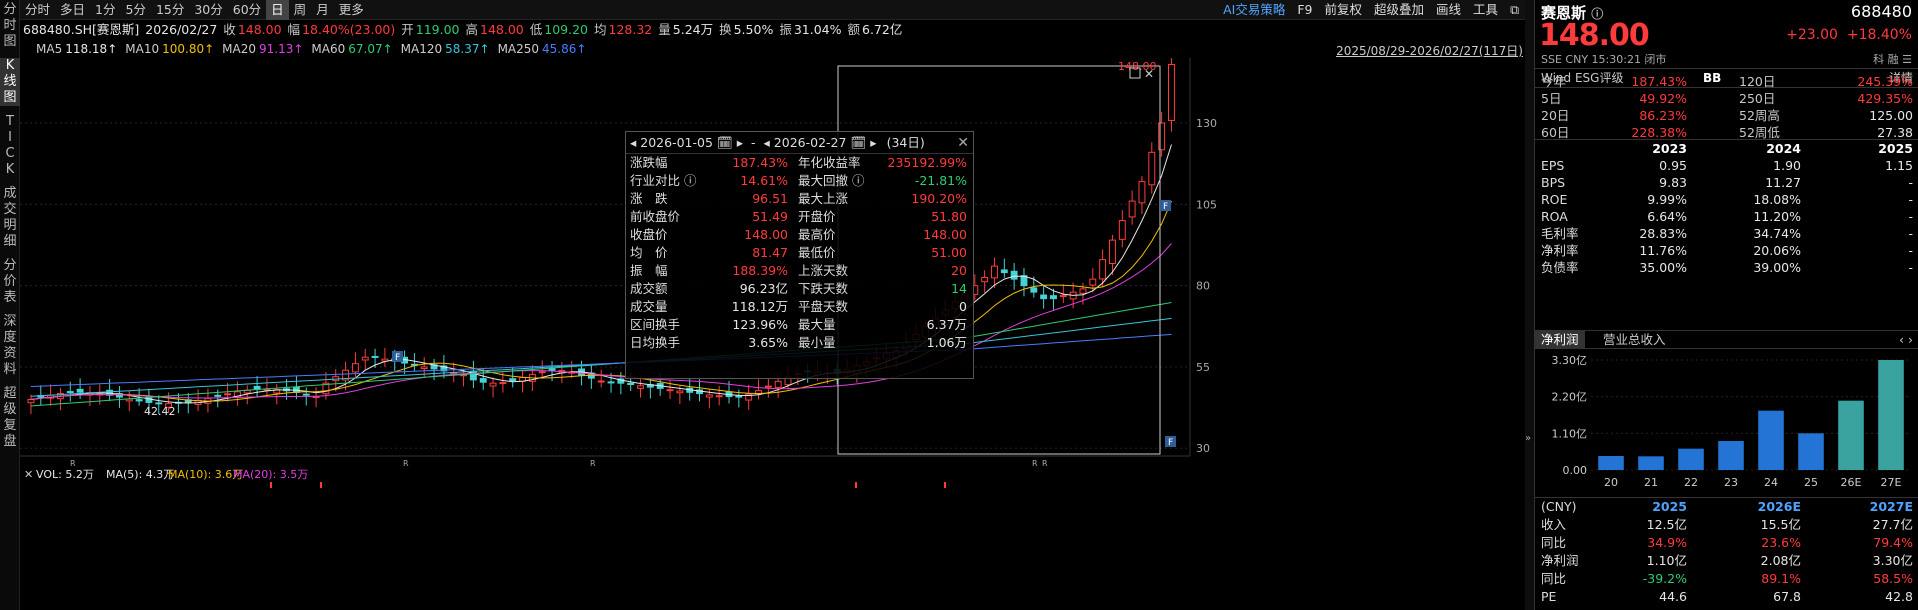 The height and width of the screenshot is (610, 1918). What do you see at coordinates (247, 9) in the screenshot?
I see `period-tab-6: 60分` at bounding box center [247, 9].